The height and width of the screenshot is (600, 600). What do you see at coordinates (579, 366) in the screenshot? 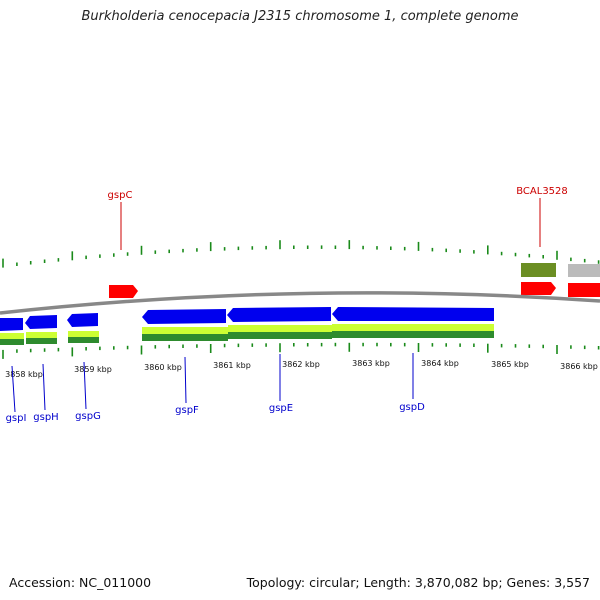
I see `kbp-label: 3866 kbp` at bounding box center [579, 366].